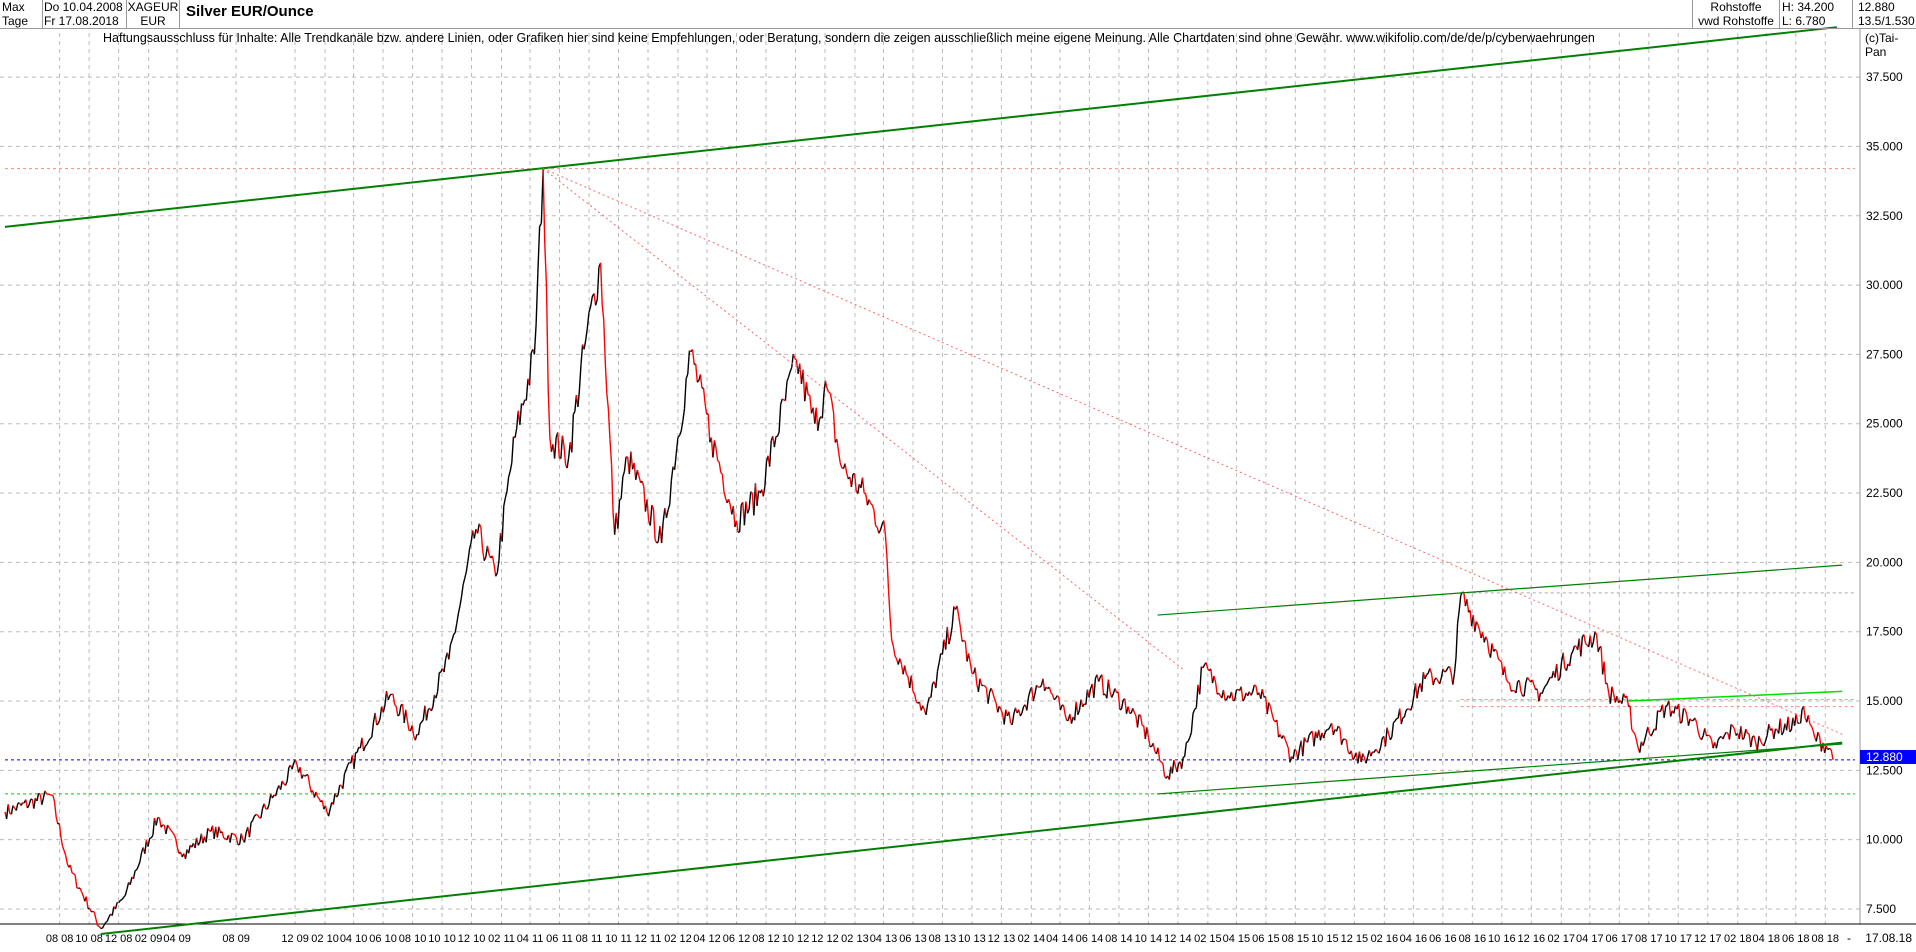  I want to click on x-tick-label: 04 18, so click(1767, 939).